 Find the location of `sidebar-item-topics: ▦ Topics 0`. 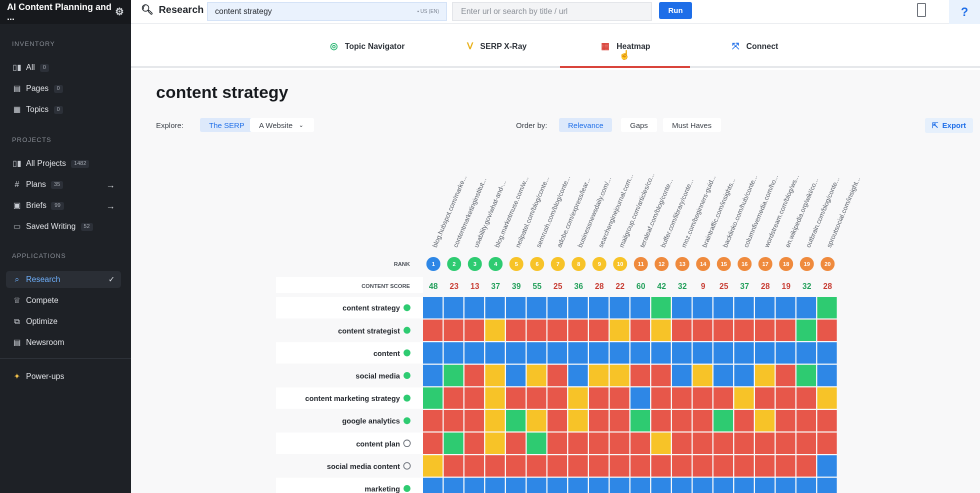

sidebar-item-topics: ▦ Topics 0 is located at coordinates (63, 109).